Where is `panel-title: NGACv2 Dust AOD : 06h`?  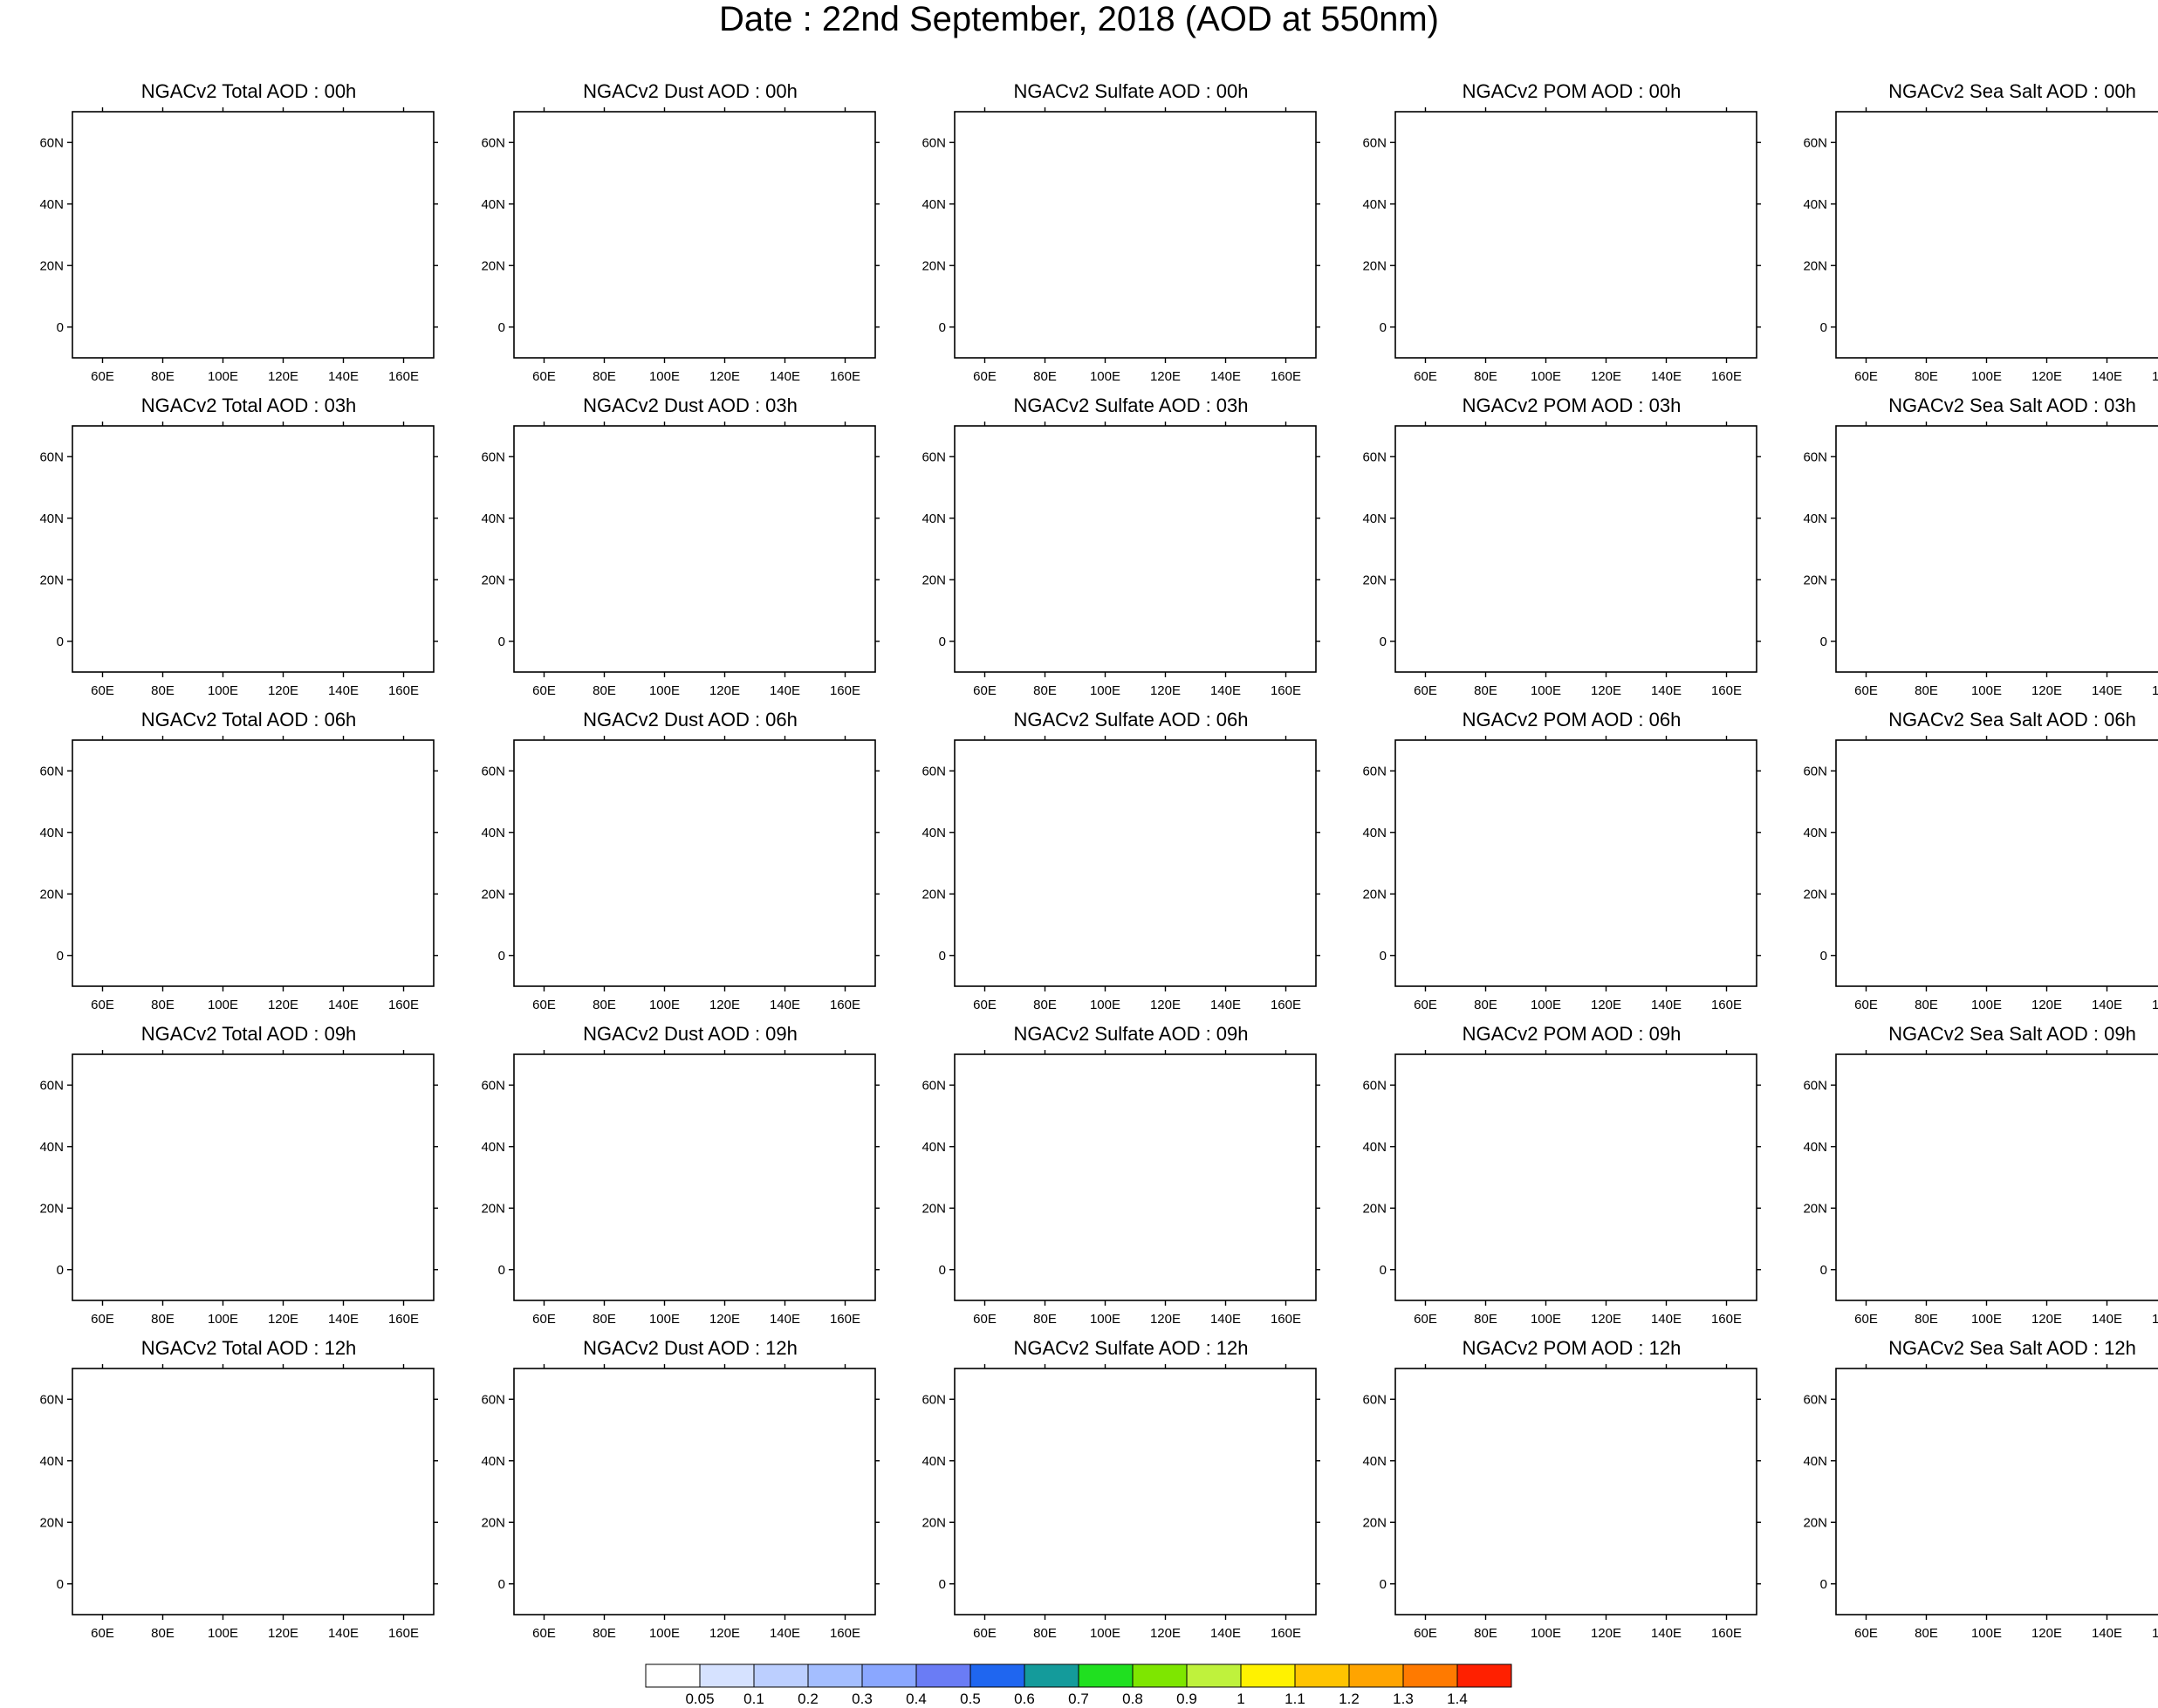
panel-title: NGACv2 Dust AOD : 06h is located at coordinates (690, 720).